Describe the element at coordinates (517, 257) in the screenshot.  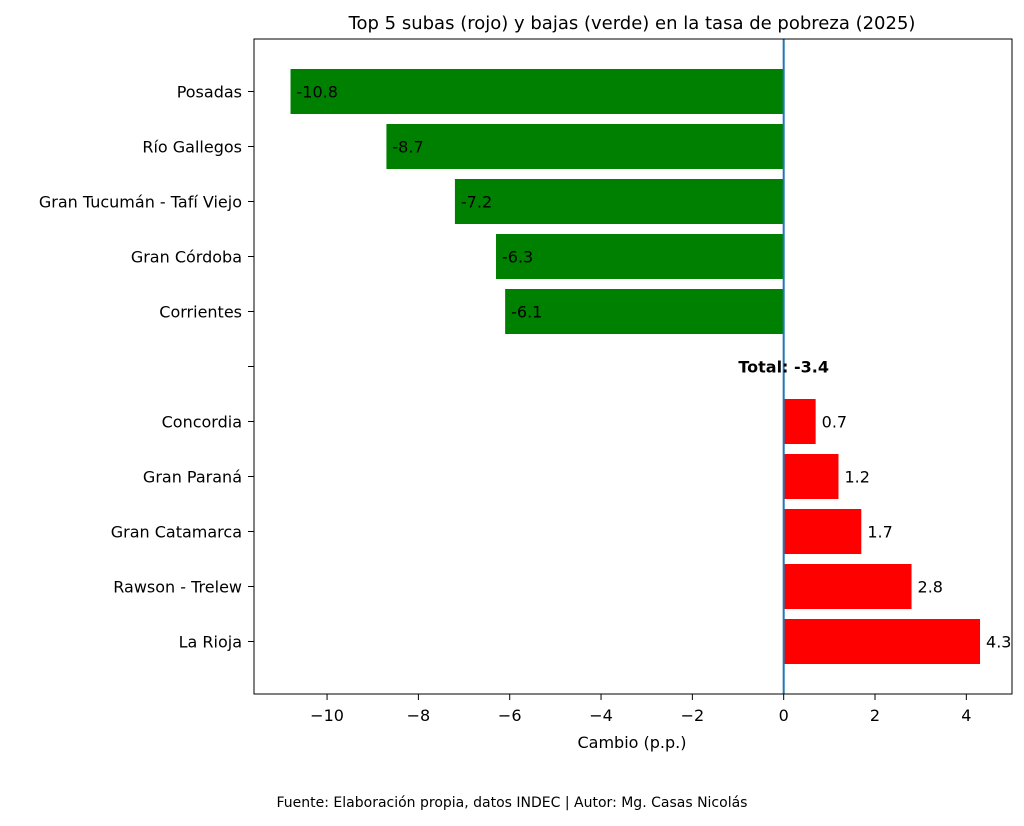
I see `bar-value-label: -6.3` at that location.